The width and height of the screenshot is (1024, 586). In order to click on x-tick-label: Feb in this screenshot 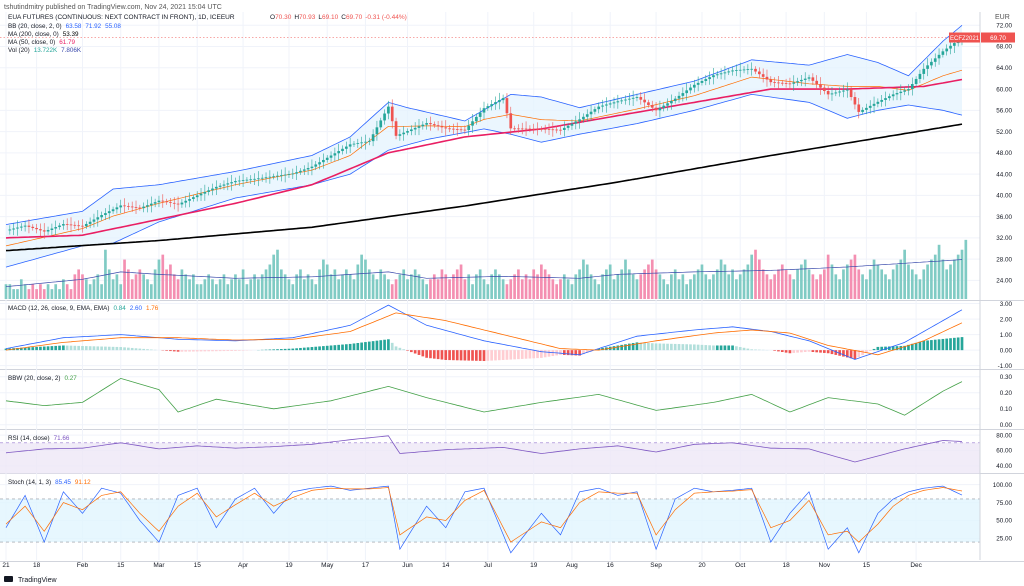, I will do `click(83, 565)`.